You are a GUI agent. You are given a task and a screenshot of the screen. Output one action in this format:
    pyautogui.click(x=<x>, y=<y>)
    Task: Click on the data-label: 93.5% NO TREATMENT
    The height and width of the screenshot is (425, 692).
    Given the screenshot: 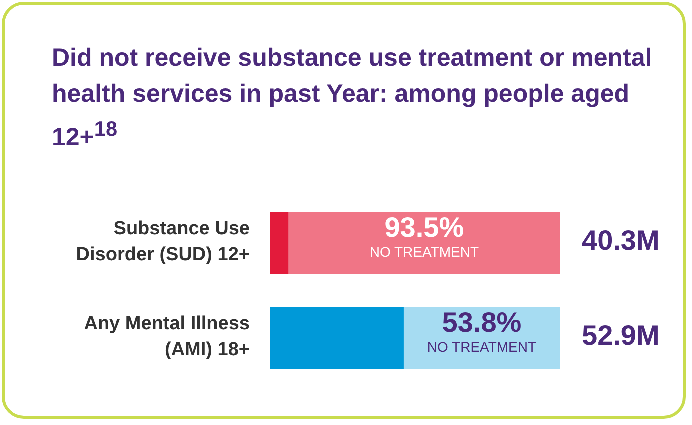 What is the action you would take?
    pyautogui.click(x=425, y=236)
    